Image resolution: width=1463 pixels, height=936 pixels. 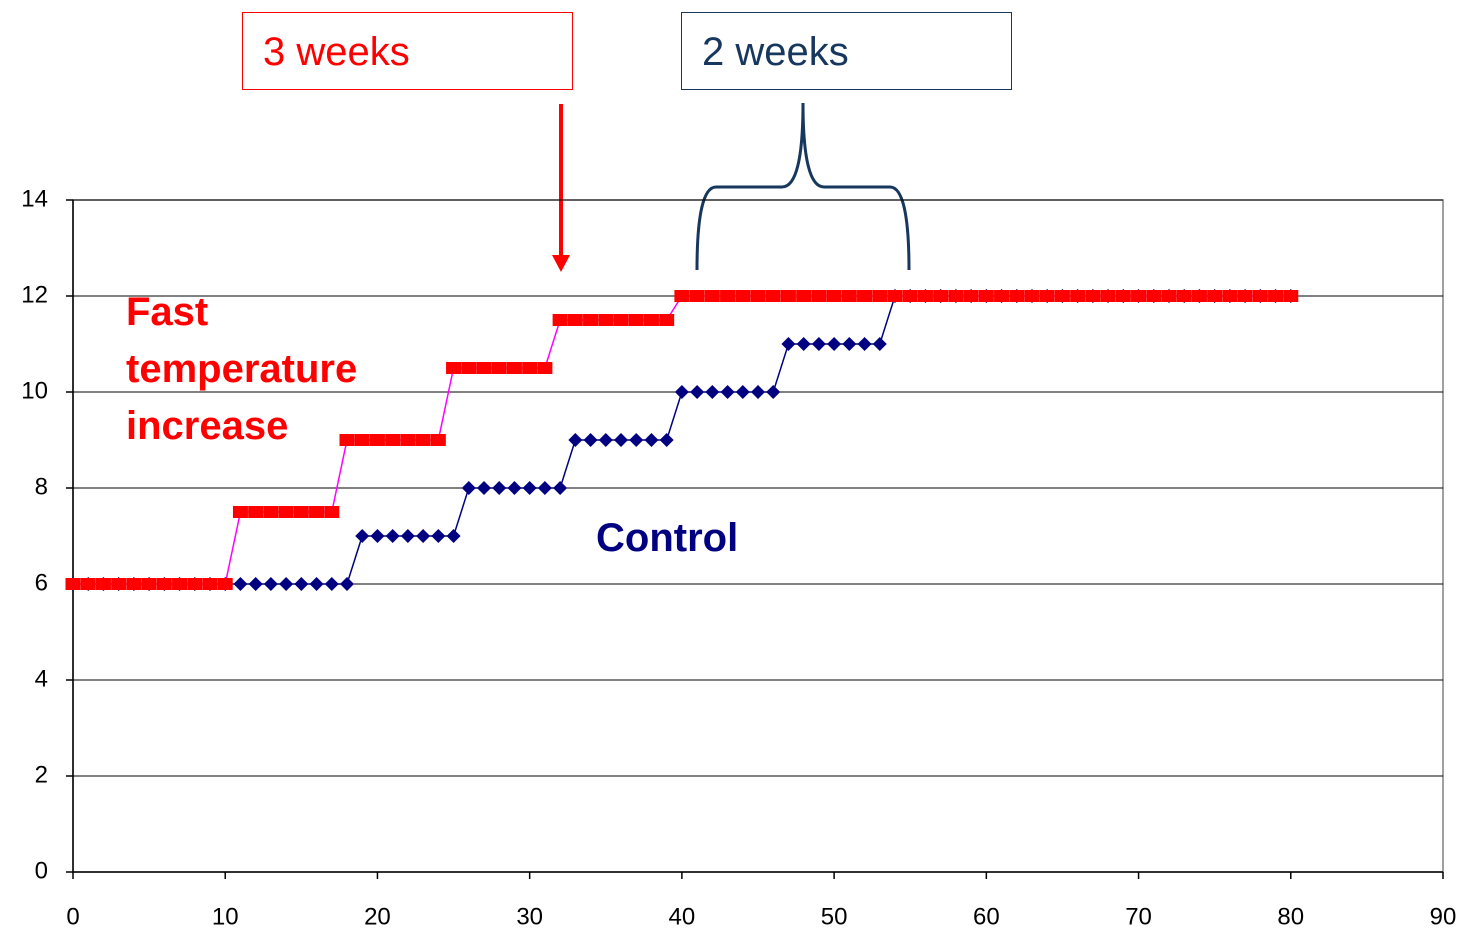 I want to click on x-tick-label: 50, so click(x=834, y=916).